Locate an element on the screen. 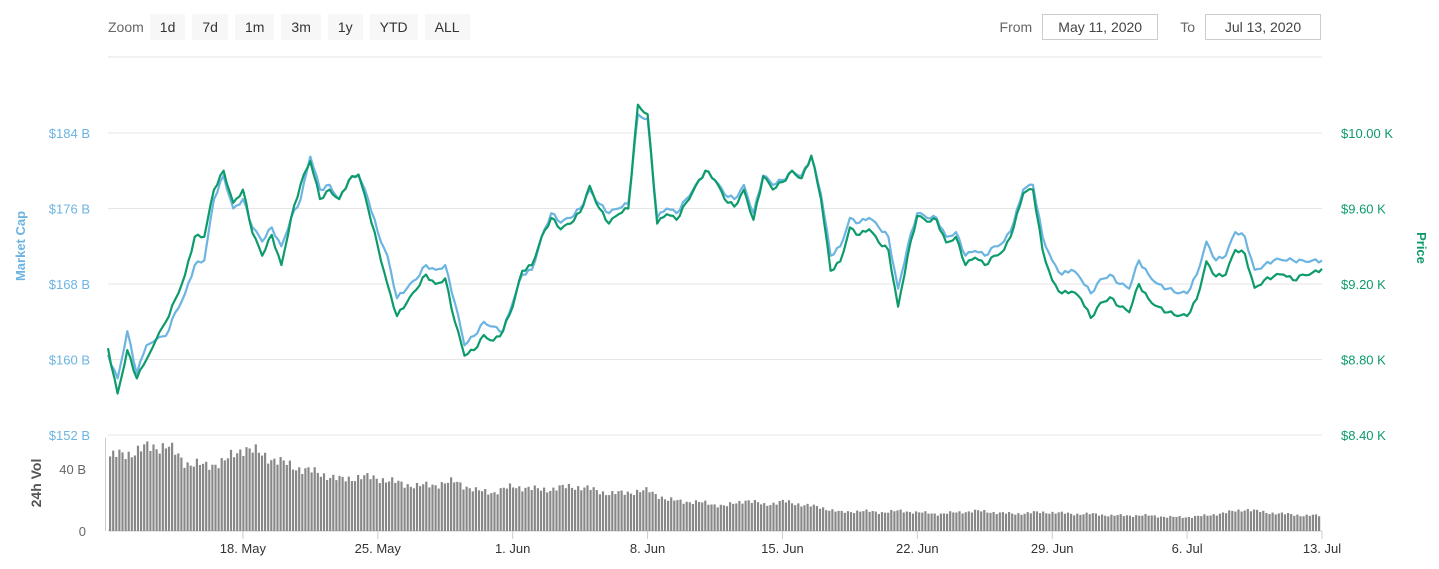 Image resolution: width=1439 pixels, height=569 pixels. zoom-label: Zoom is located at coordinates (126, 27).